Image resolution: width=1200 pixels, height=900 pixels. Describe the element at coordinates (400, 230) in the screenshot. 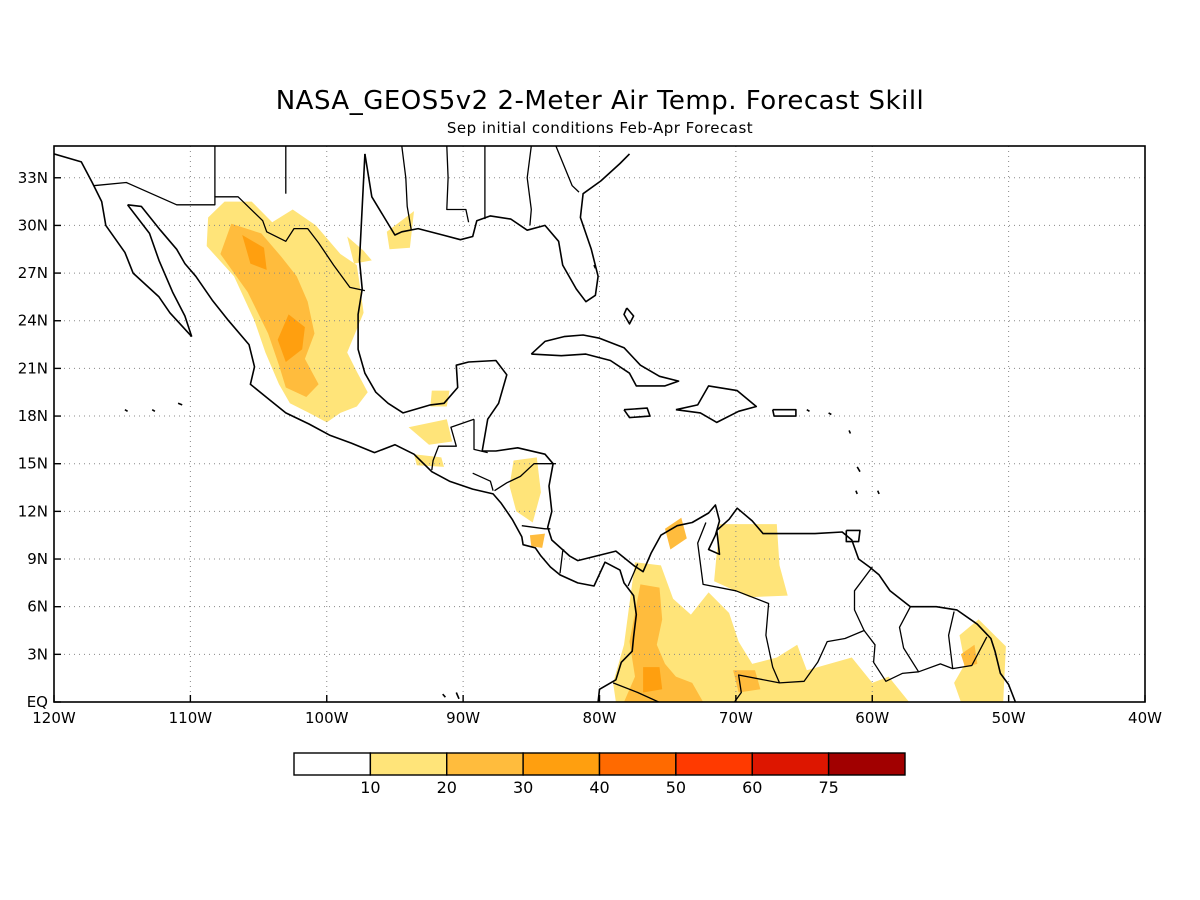

I see `skill-area-louisiana-patch` at that location.